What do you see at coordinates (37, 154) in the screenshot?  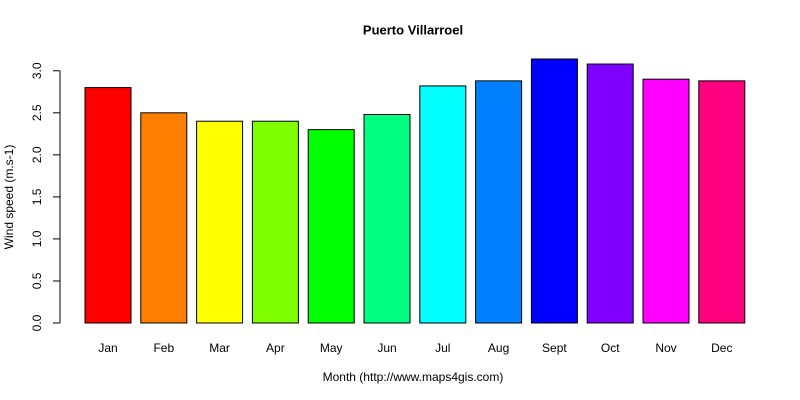 I see `y-tick-label: 2.0` at bounding box center [37, 154].